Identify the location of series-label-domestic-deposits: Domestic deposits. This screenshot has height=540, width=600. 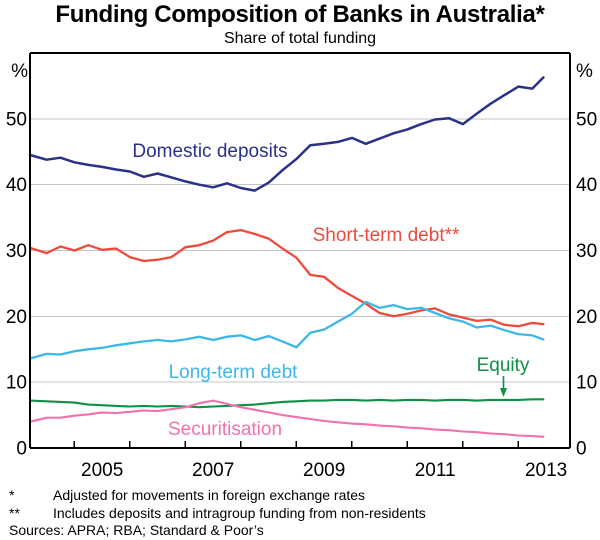
(209, 151).